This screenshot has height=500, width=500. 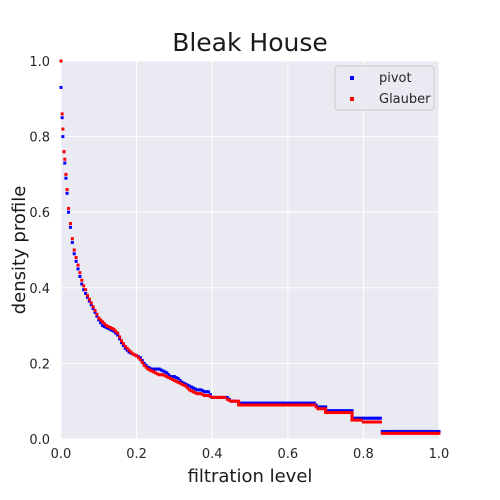 I want to click on x-tick-label: 1.0, so click(x=439, y=454).